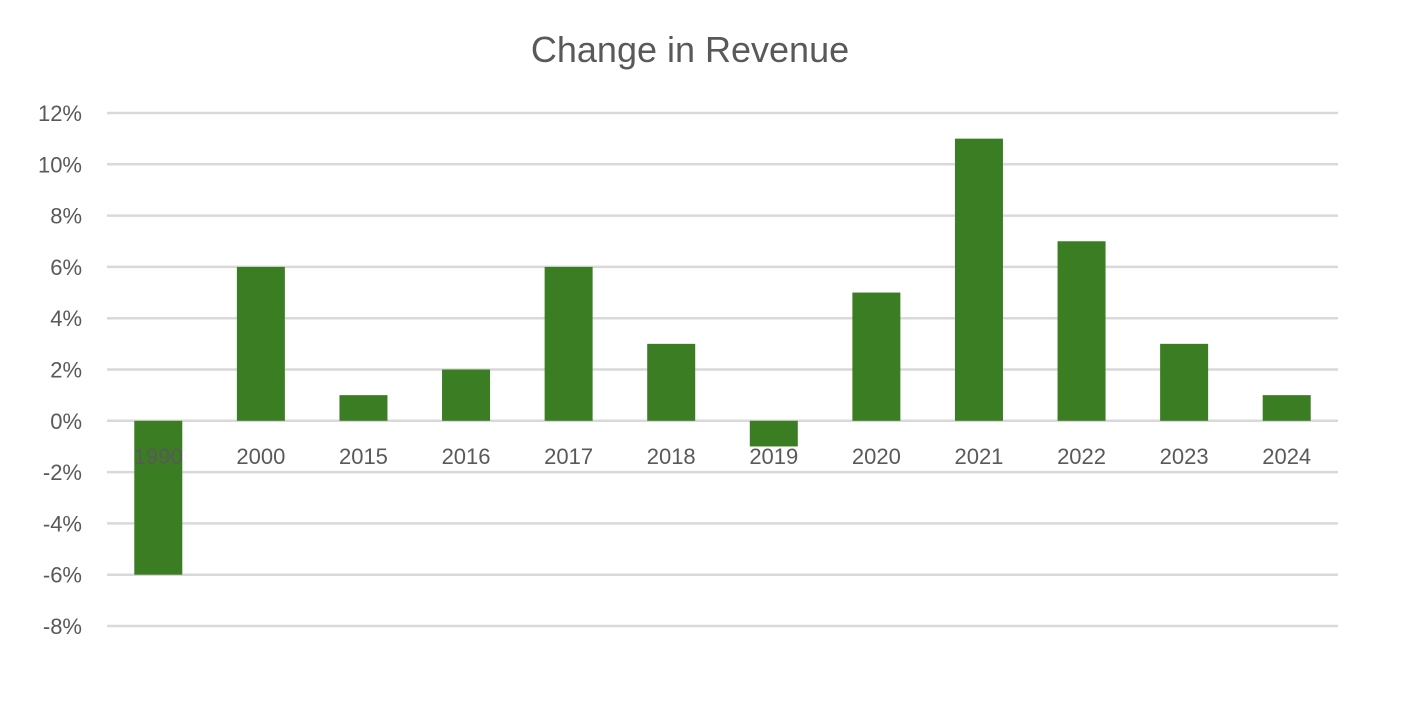 Image resolution: width=1426 pixels, height=713 pixels. I want to click on bar-2016, so click(466, 395).